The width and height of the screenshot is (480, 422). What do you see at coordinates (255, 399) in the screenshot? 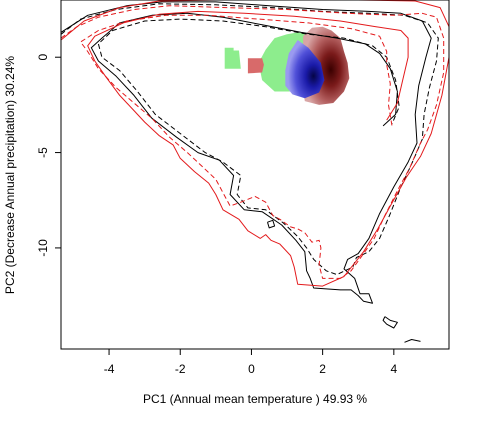
I see `x-axis-label: PC1 (Annual mean temperature ) 49.93 %` at bounding box center [255, 399].